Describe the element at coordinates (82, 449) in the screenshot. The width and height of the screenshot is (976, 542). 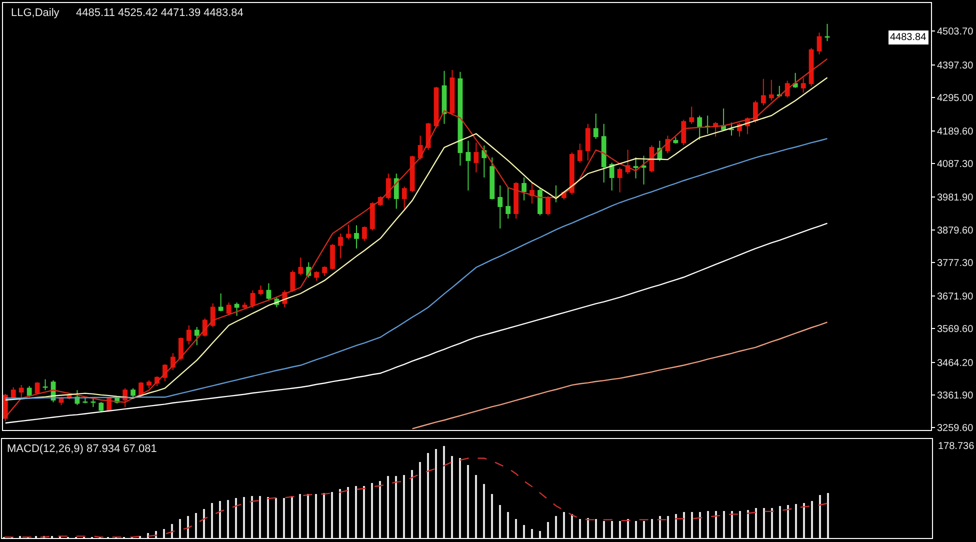
I see `chart-title: MACD(12,26,9) 87.934 67.081` at that location.